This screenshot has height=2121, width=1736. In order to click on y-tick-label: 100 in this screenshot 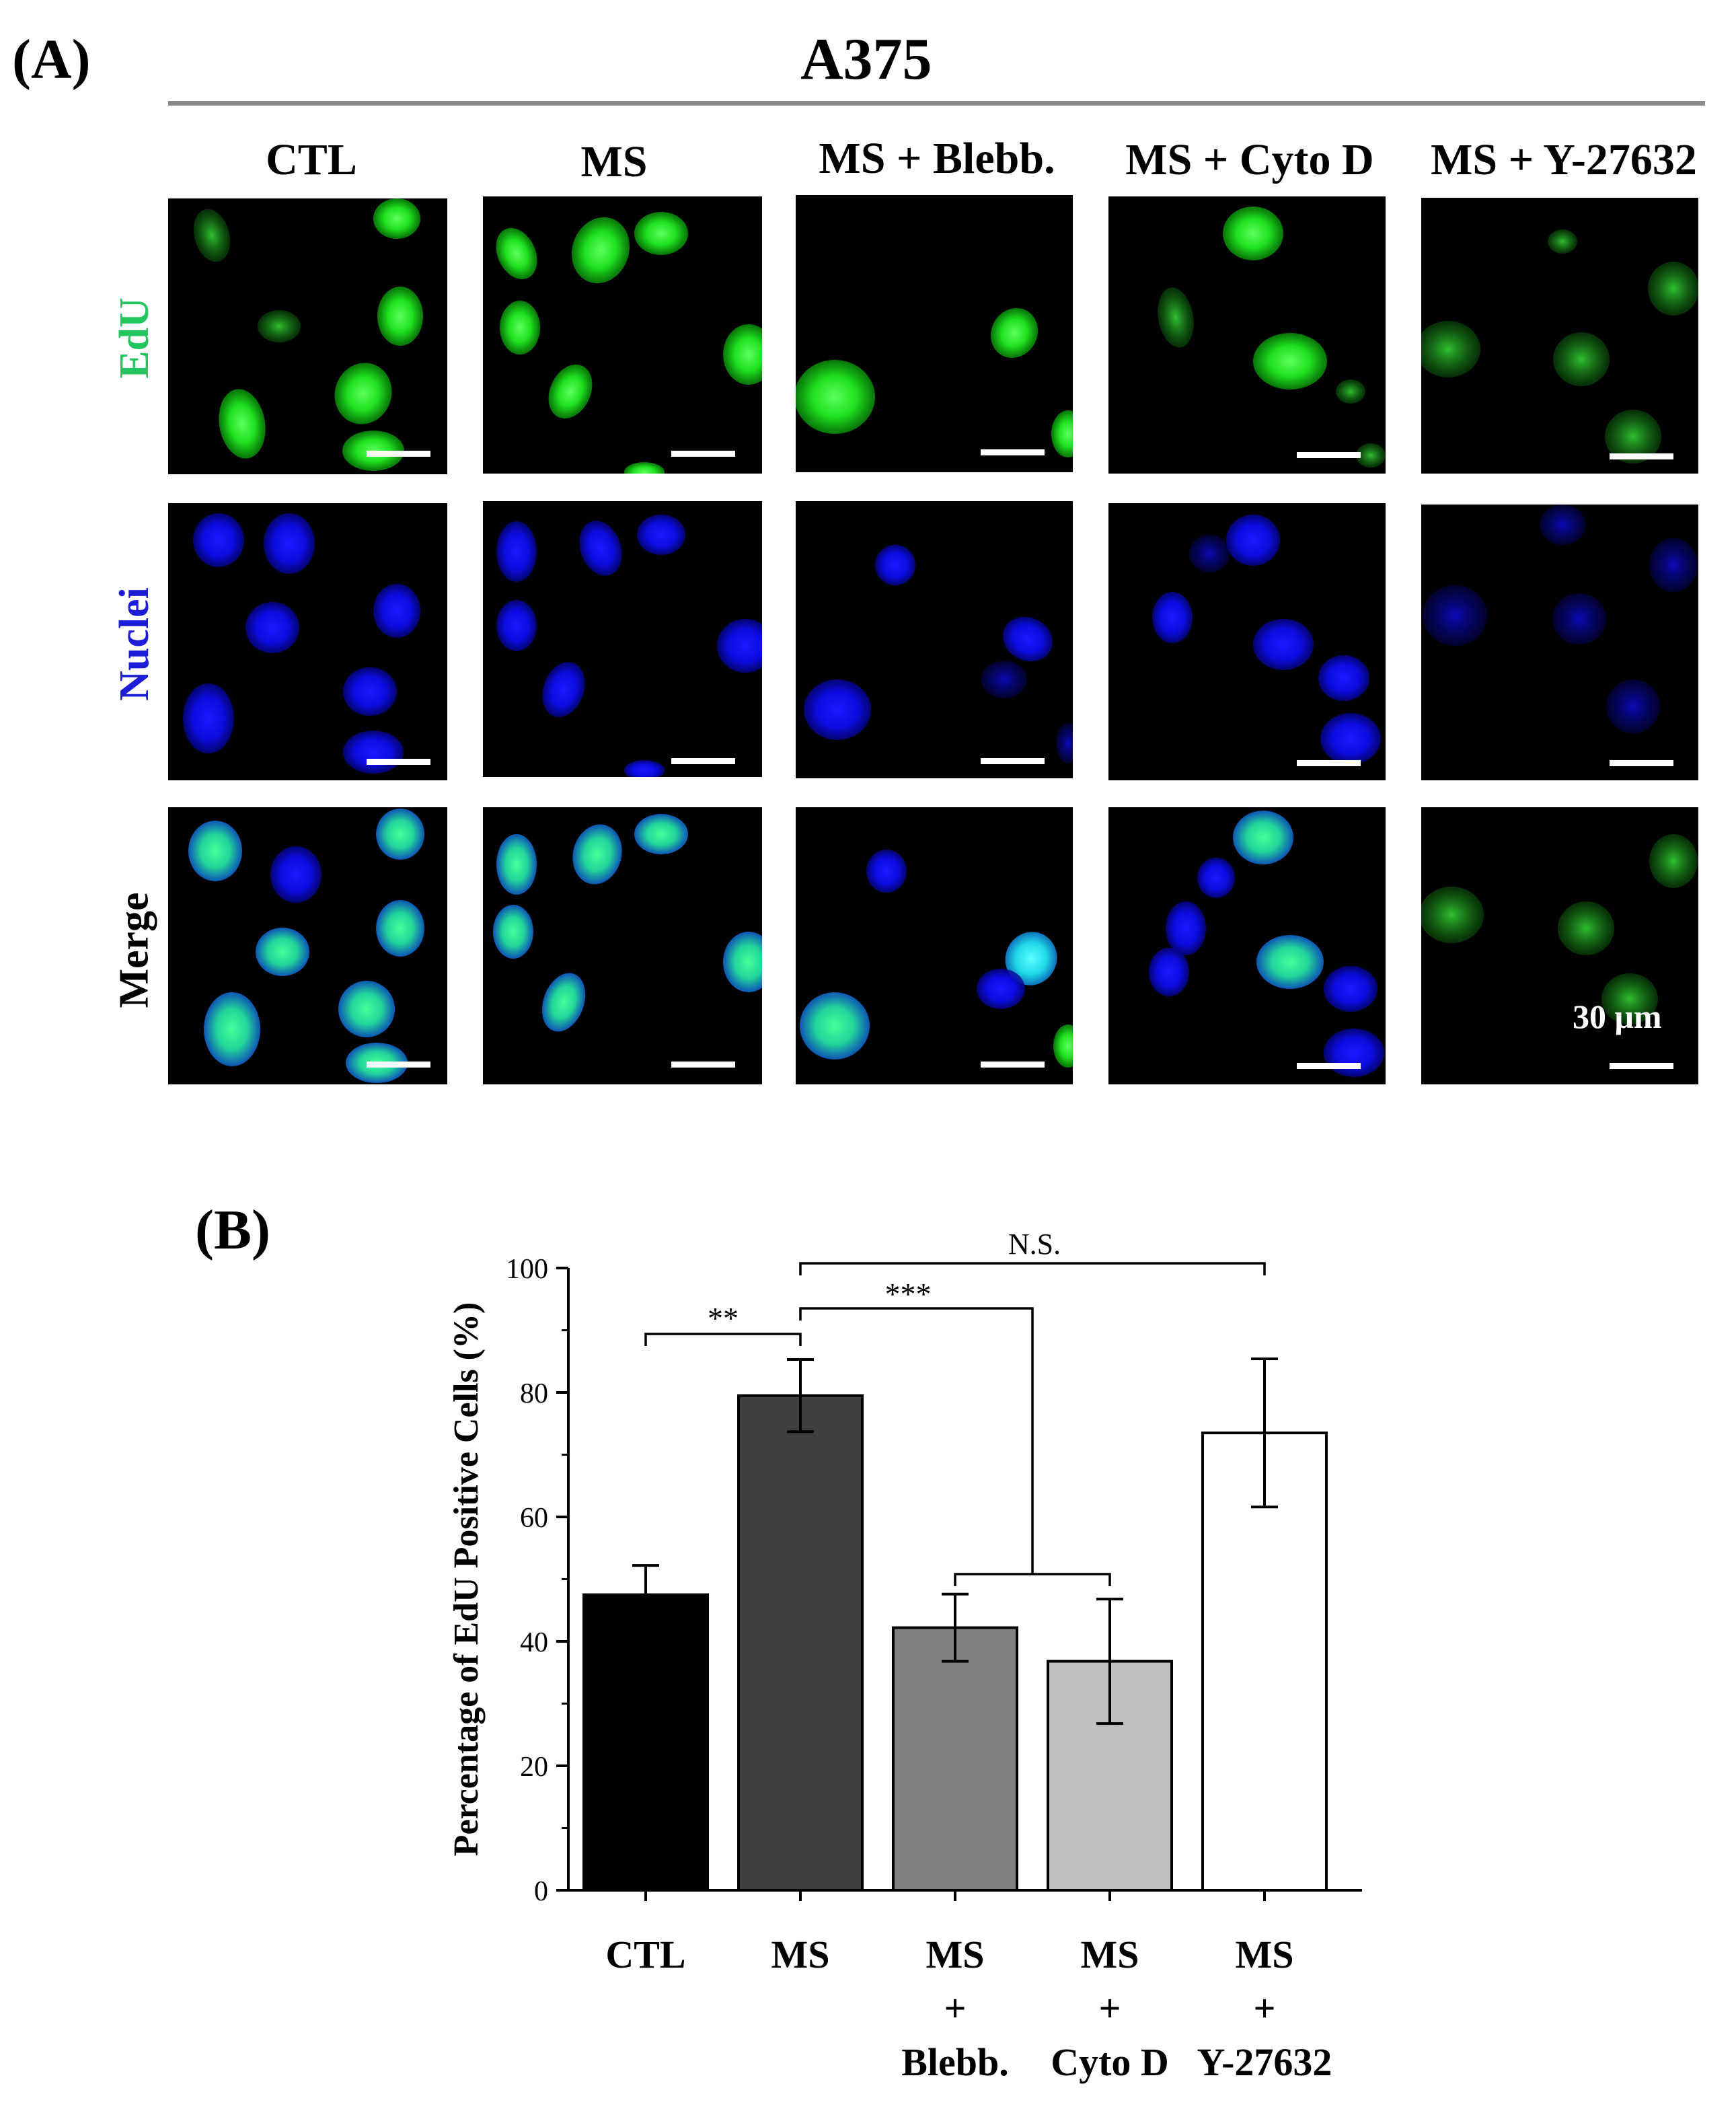, I will do `click(527, 1269)`.